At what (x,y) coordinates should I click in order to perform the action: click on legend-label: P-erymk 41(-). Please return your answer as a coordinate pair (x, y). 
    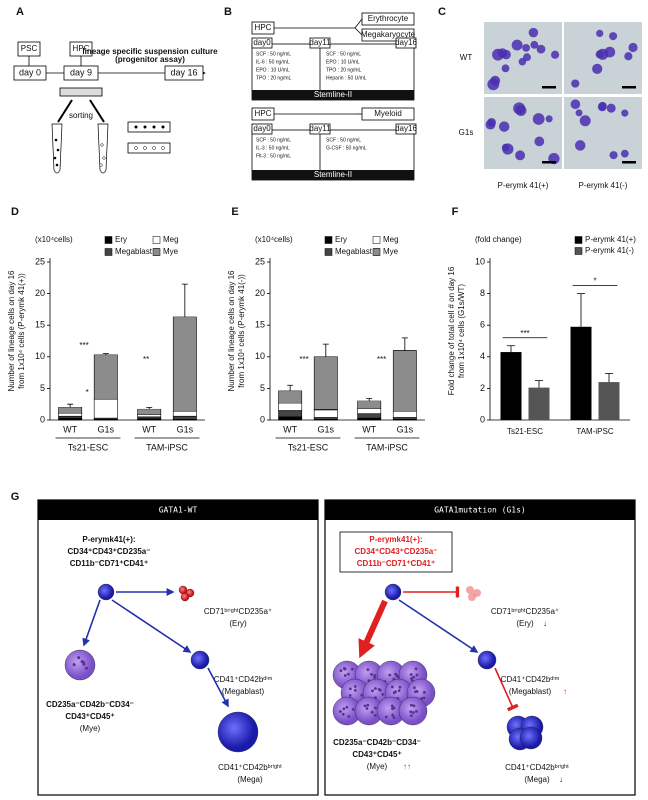
    Looking at the image, I should click on (609, 250).